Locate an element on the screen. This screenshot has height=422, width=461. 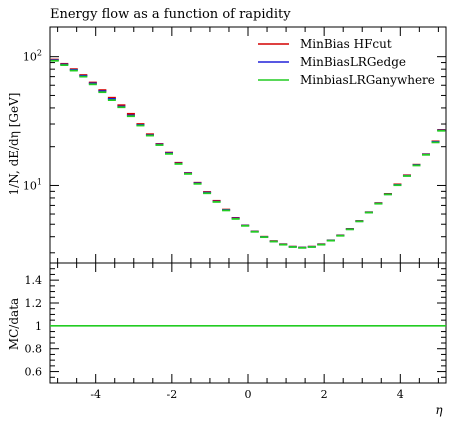
ratio-y-tick-label: 1 is located at coordinates (38, 326).